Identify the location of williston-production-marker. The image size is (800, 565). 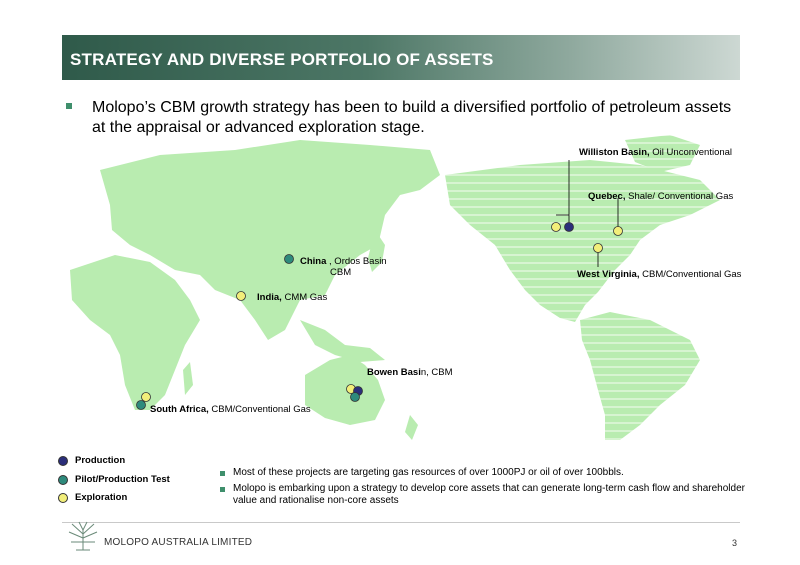
(569, 227).